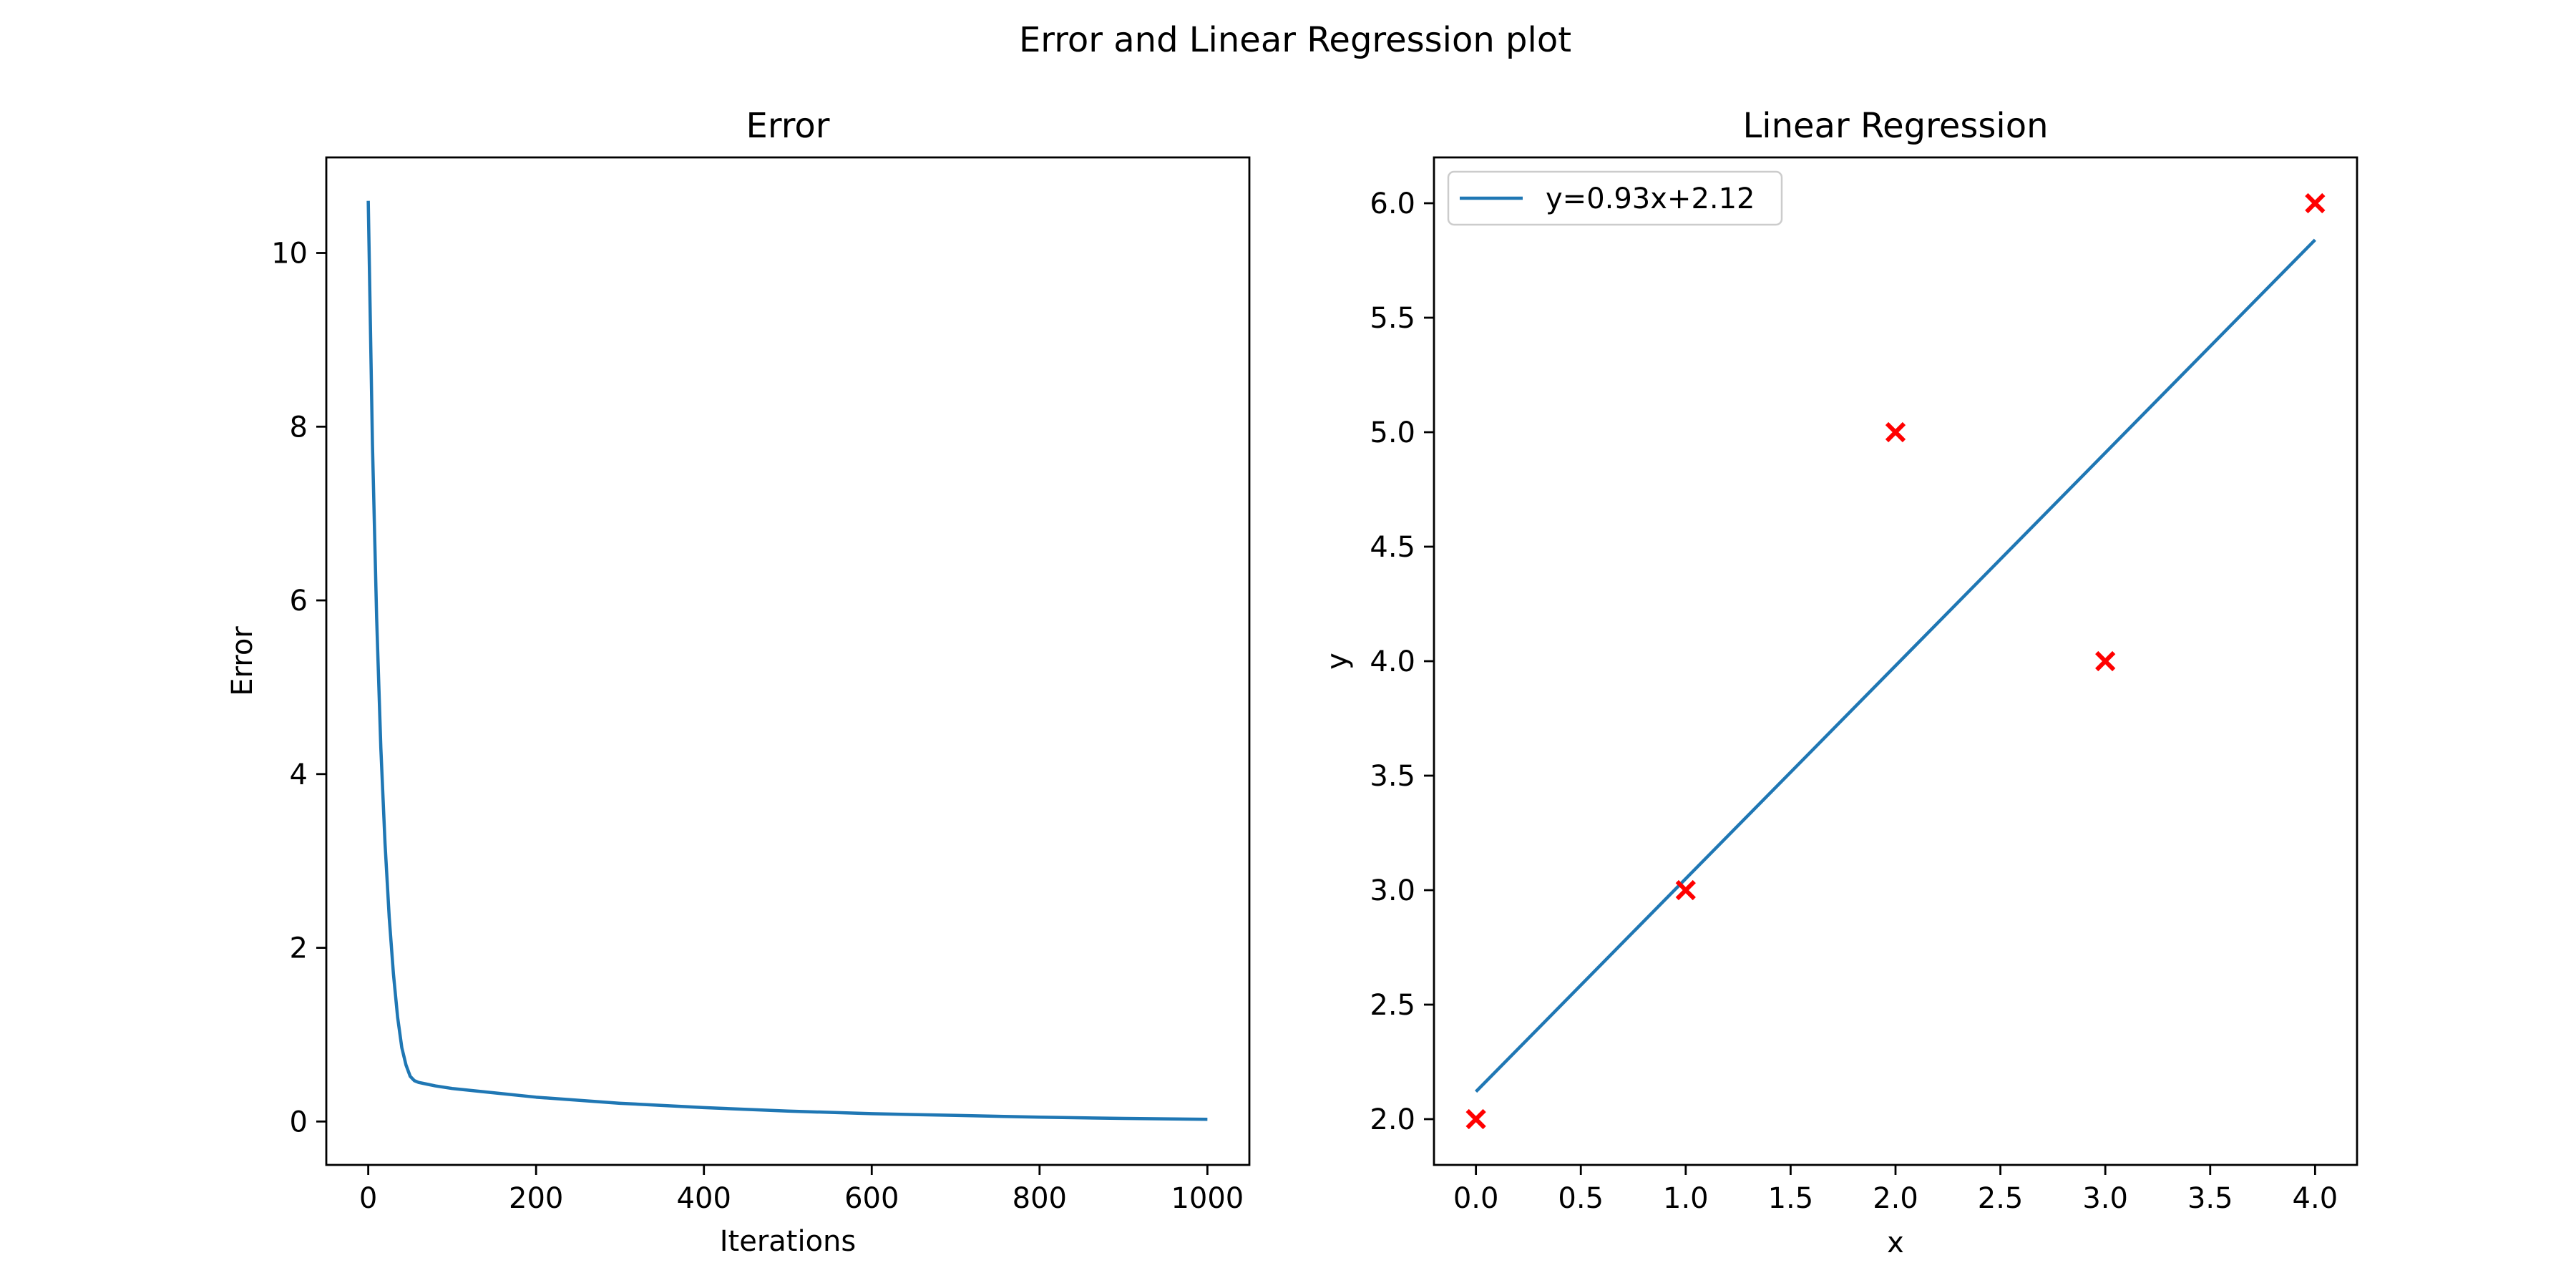  I want to click on regression-ytick-label: 5.5, so click(1392, 318).